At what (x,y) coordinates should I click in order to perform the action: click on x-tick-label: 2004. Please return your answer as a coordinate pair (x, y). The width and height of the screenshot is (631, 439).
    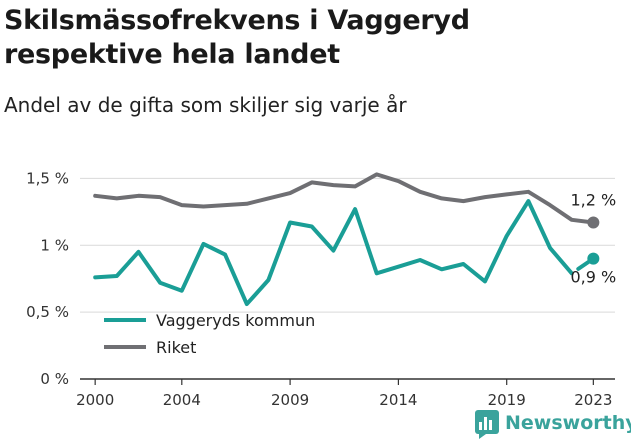
    Looking at the image, I should click on (182, 400).